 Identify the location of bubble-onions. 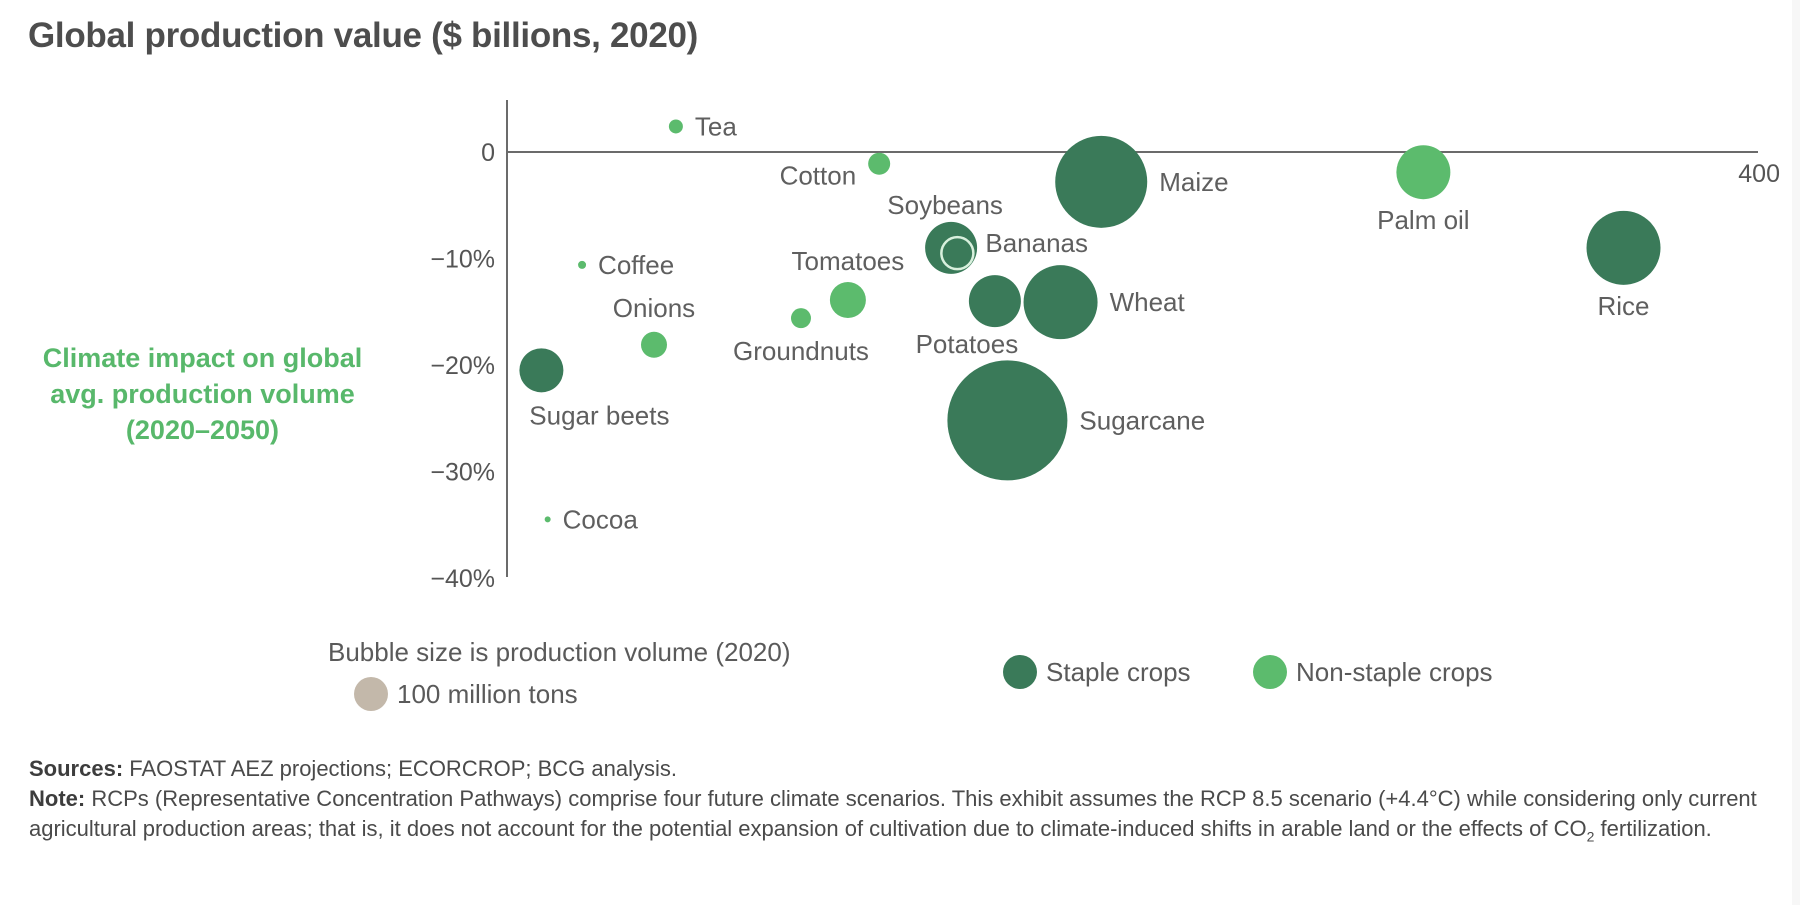
(653, 344).